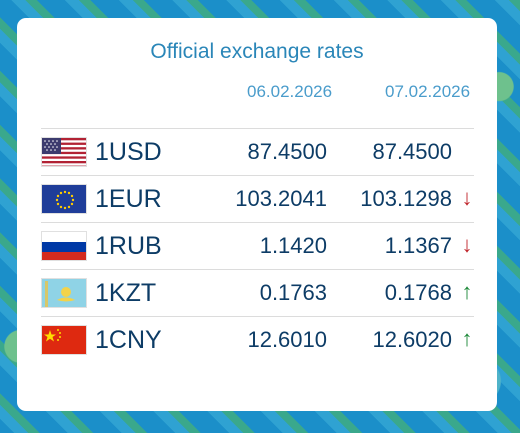 The width and height of the screenshot is (520, 433). I want to click on eu-flag-icon, so click(64, 199).